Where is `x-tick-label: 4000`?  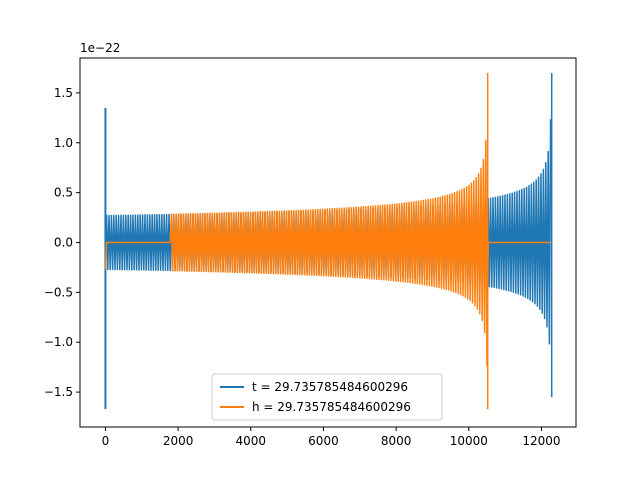 x-tick-label: 4000 is located at coordinates (251, 441).